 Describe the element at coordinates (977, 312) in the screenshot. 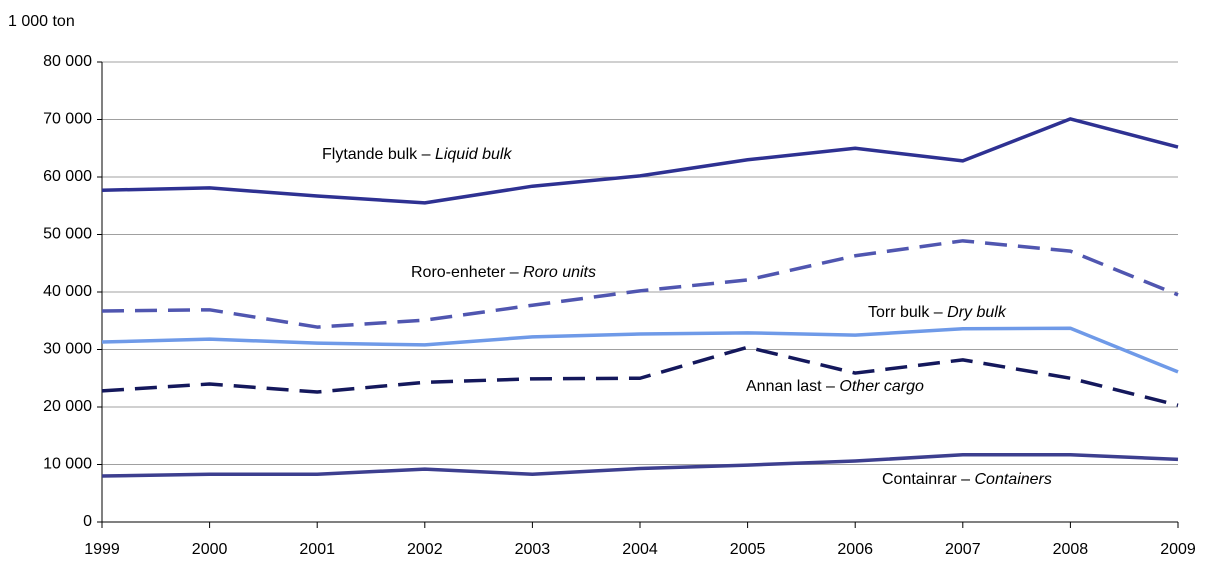

I see `series-label-part: Dry bulk` at that location.